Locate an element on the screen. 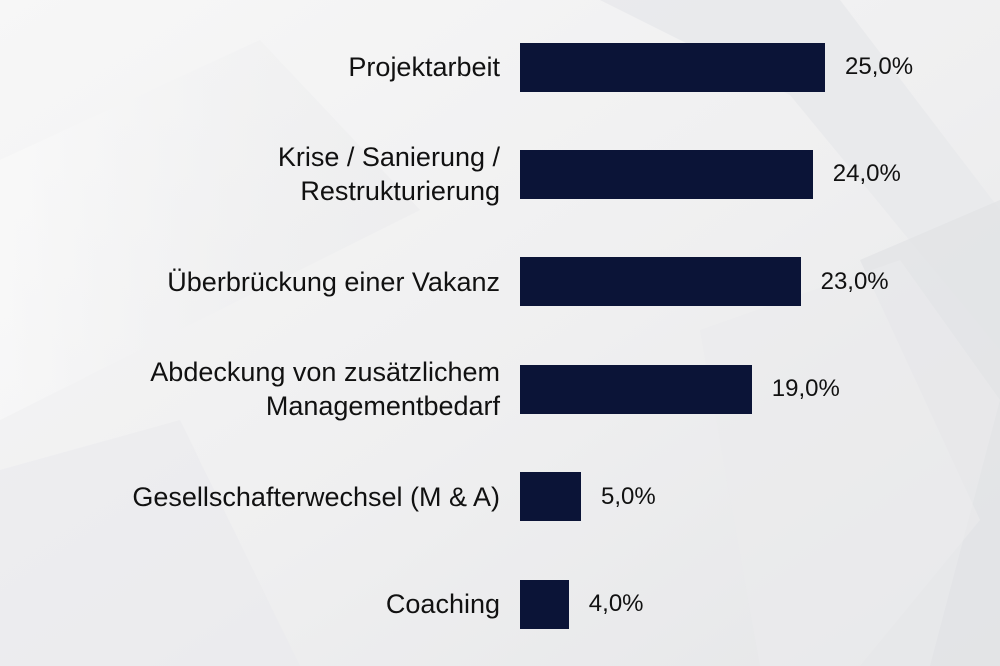 The width and height of the screenshot is (1000, 666). category-label-line: Managementbedarf is located at coordinates (382, 406).